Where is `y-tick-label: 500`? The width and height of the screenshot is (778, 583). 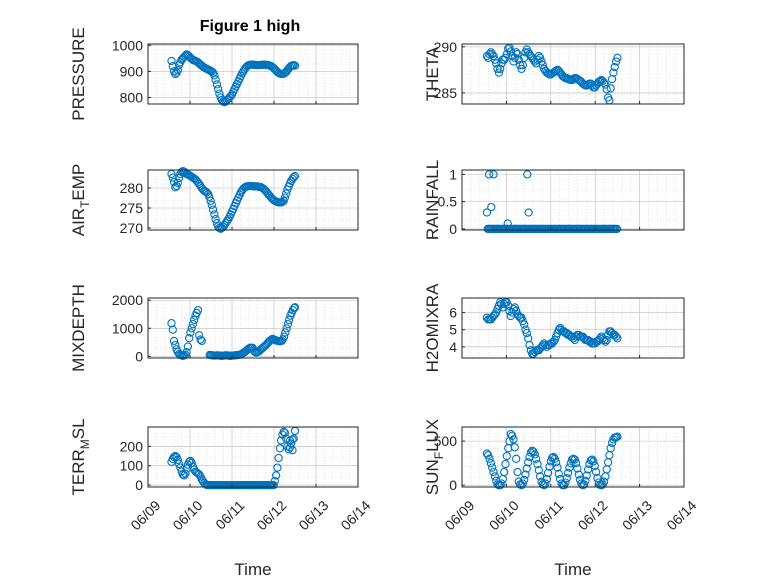 y-tick-label: 500 is located at coordinates (446, 441).